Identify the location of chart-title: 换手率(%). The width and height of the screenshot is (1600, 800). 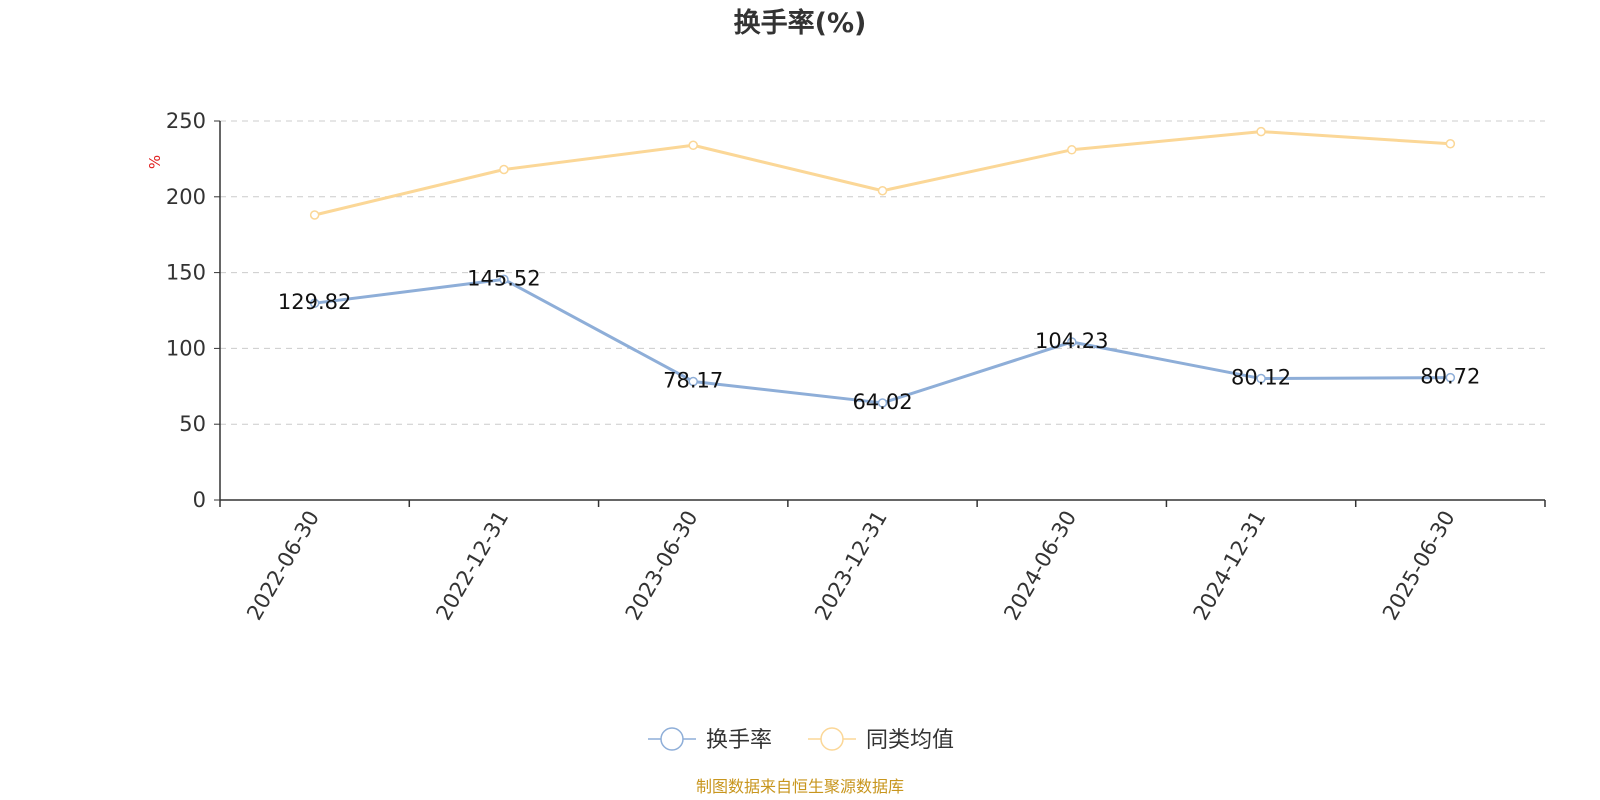
(800, 23).